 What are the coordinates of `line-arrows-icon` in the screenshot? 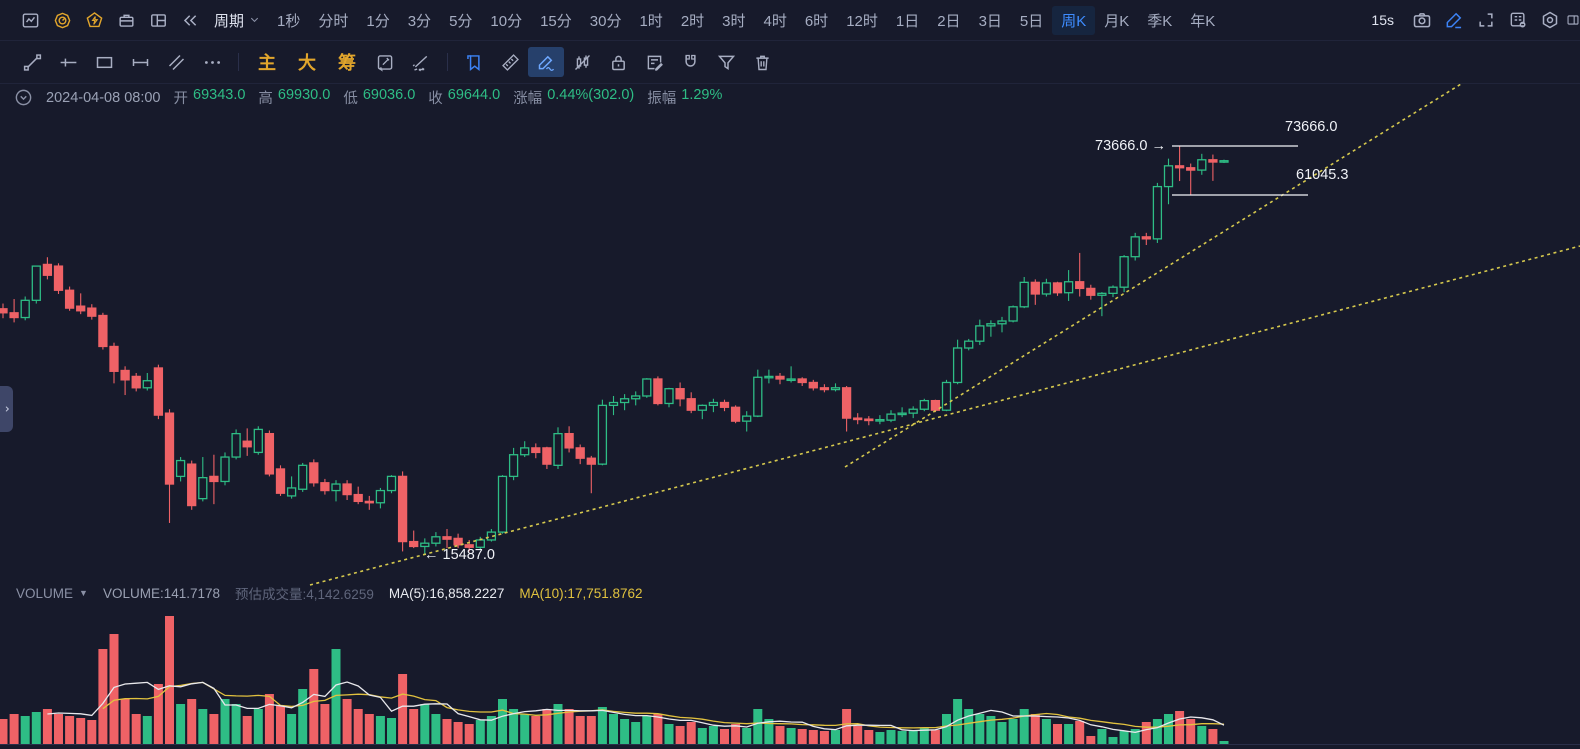 It's located at (421, 62).